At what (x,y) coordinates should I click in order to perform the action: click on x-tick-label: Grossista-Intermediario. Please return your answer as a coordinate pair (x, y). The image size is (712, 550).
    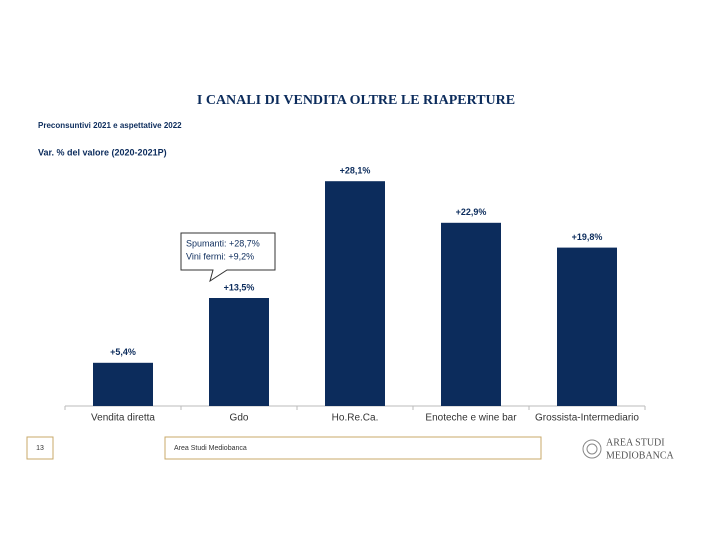
    Looking at the image, I should click on (587, 418).